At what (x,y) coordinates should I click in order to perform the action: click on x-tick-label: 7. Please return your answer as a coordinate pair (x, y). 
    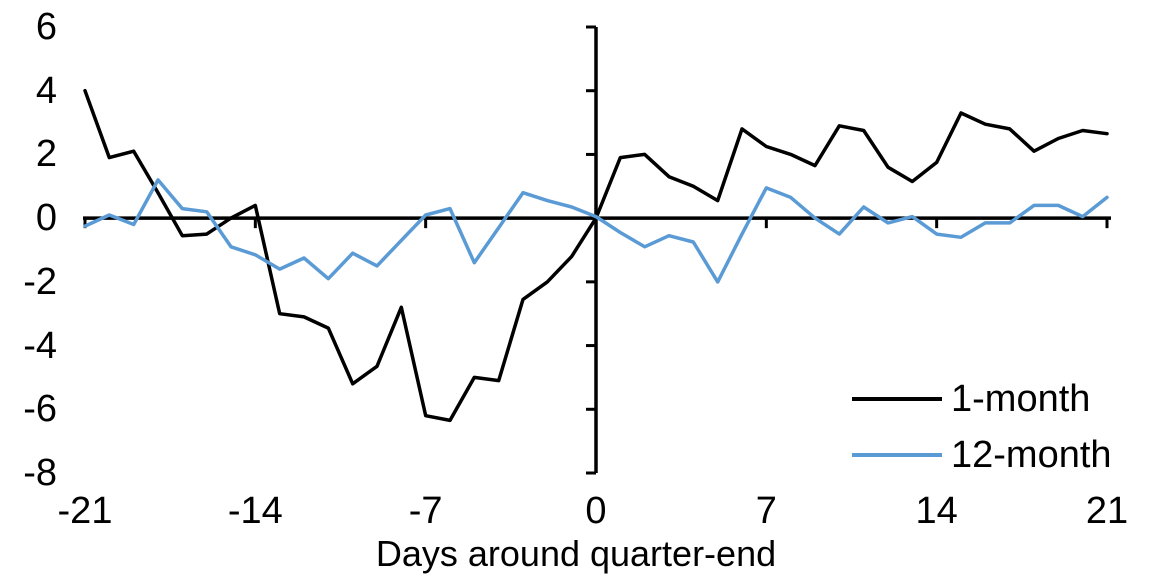
    Looking at the image, I should click on (766, 511).